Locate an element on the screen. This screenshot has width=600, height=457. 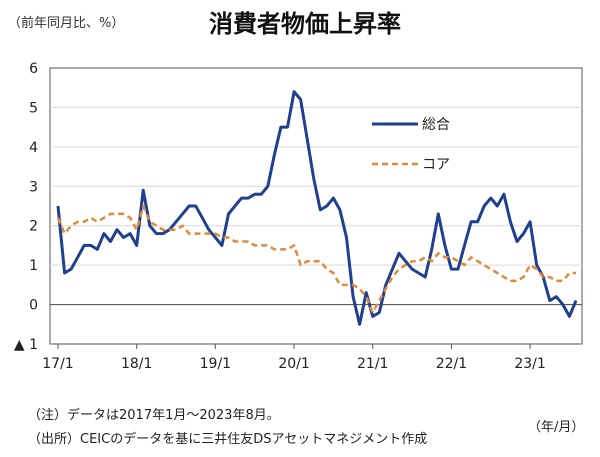
y-tick-label: 0 is located at coordinates (33, 306).